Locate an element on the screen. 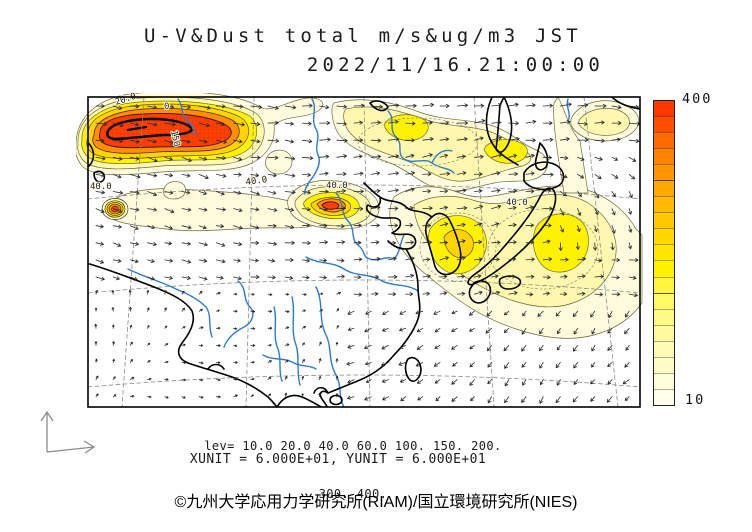  chart-timestamp: 2022/11/16.21:00:00 is located at coordinates (455, 65).